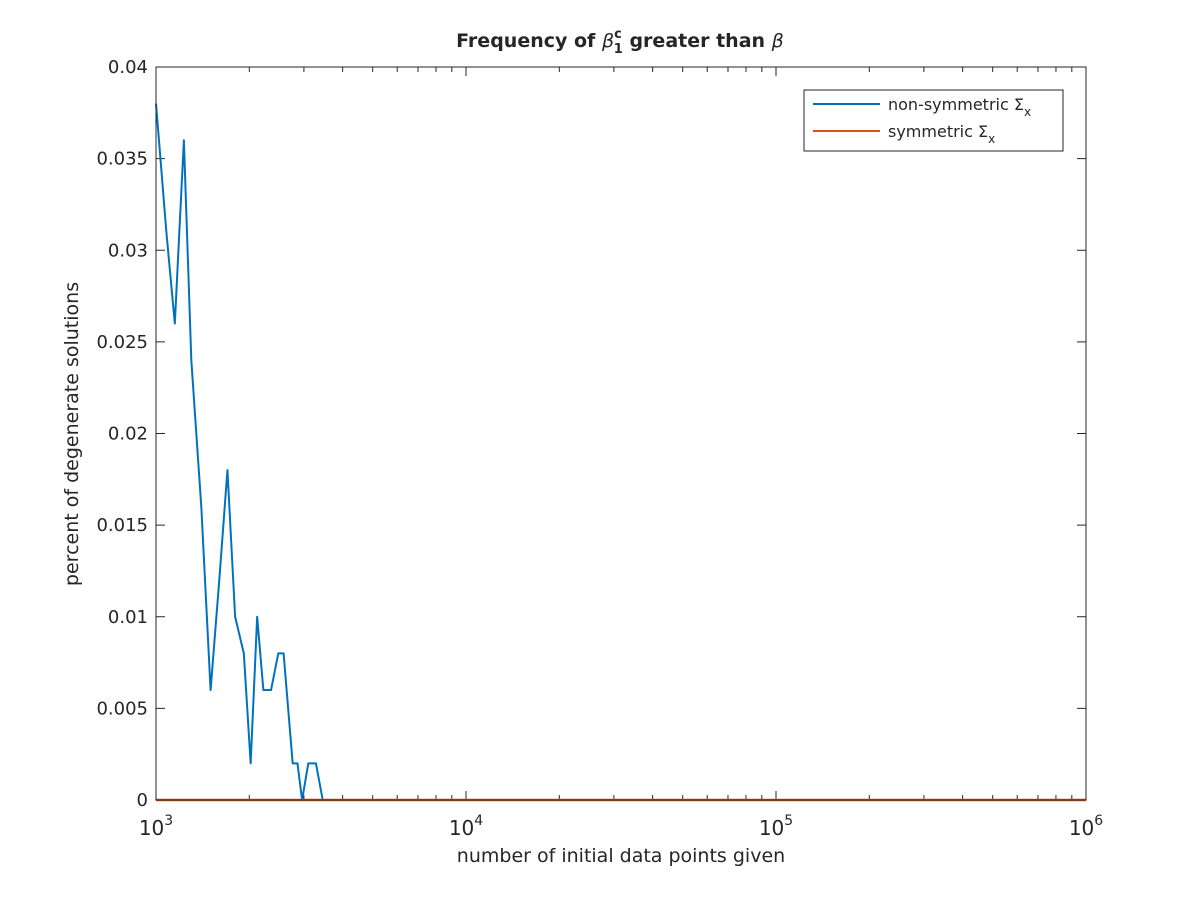 This screenshot has height=900, width=1200. Describe the element at coordinates (938, 131) in the screenshot. I see `legend-label-symmetric-text: symmetric Σ` at that location.